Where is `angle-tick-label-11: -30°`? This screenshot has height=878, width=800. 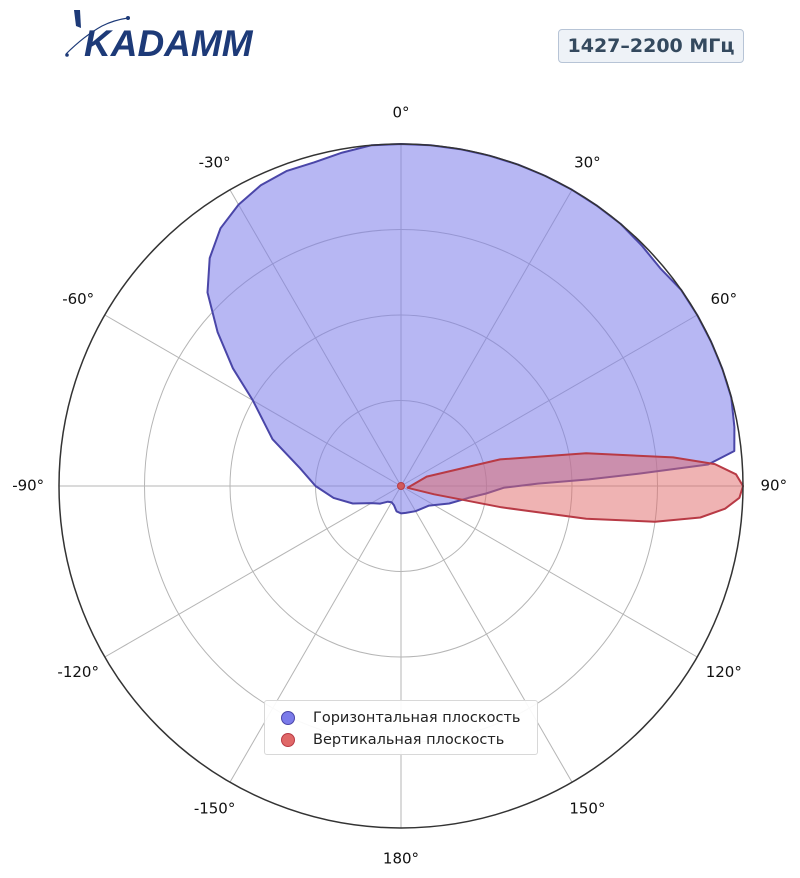
angle-tick-label-11: -30° is located at coordinates (215, 163).